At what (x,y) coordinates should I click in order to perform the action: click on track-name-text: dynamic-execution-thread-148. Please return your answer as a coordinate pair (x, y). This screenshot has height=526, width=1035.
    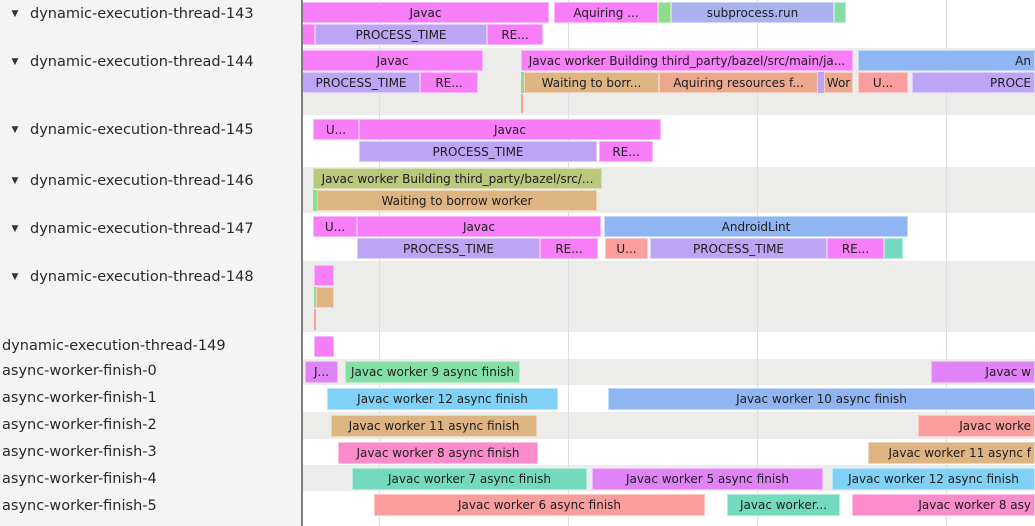
    Looking at the image, I should click on (142, 277).